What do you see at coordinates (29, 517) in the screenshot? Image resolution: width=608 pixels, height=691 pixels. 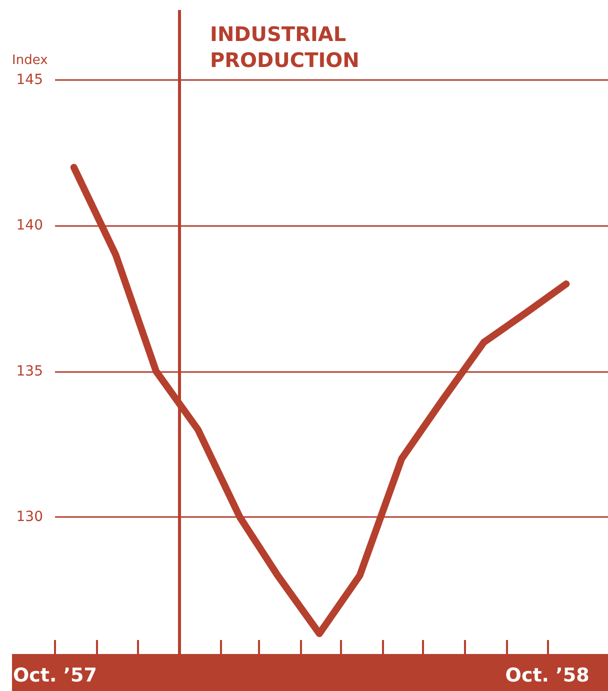 I see `y-tick-label: 130` at bounding box center [29, 517].